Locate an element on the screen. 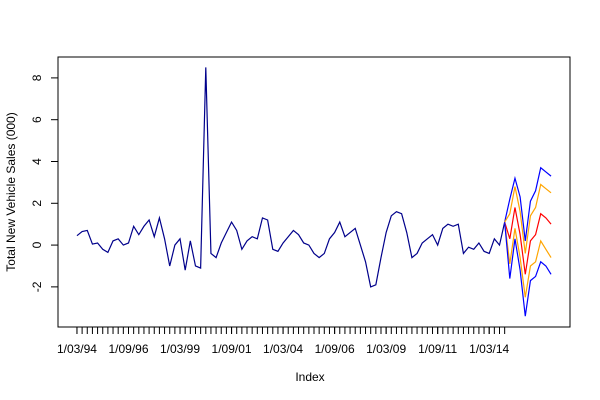 The height and width of the screenshot is (400, 600). y-tick-label: 4 is located at coordinates (37, 161).